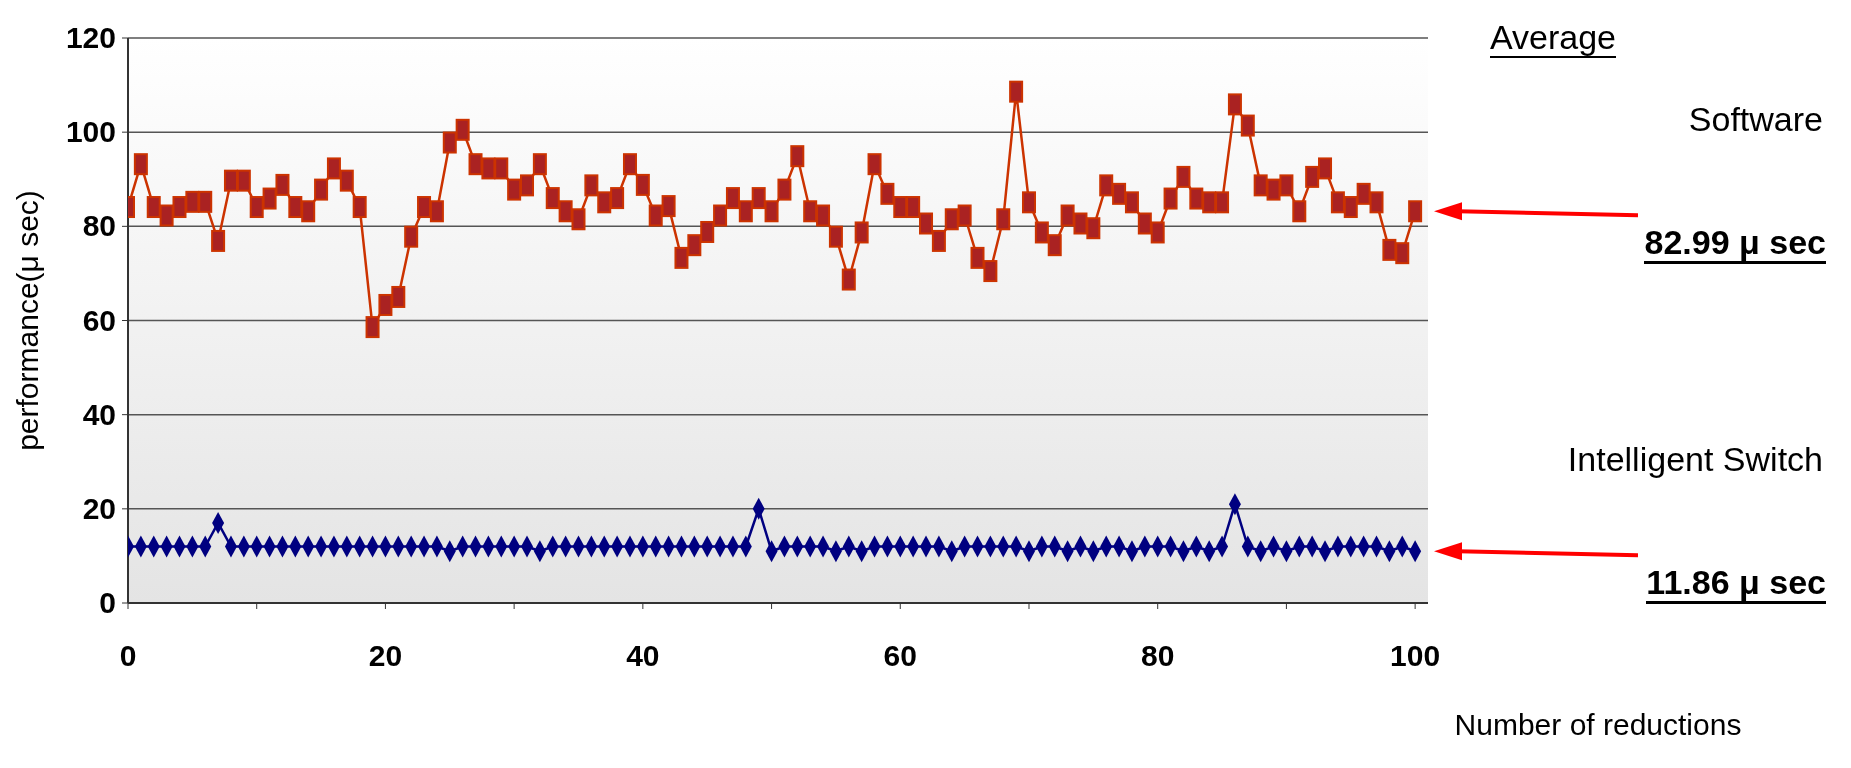 The width and height of the screenshot is (1851, 768). What do you see at coordinates (90, 37) in the screenshot?
I see `y-tick-label: 120` at bounding box center [90, 37].